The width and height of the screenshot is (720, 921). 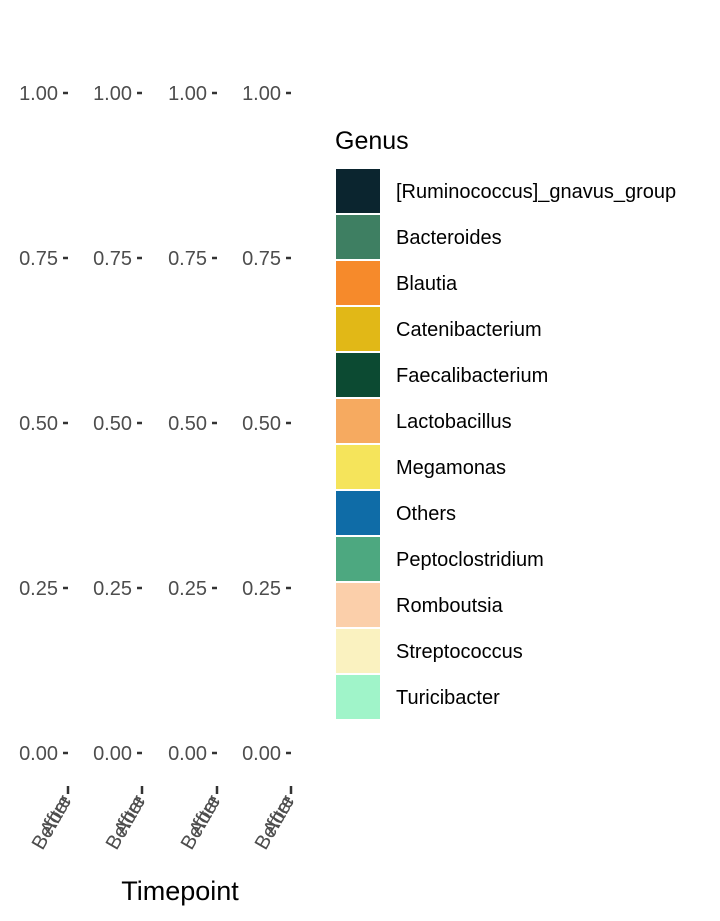 I want to click on legend-item: Faecalibacterium, so click(x=441, y=375).